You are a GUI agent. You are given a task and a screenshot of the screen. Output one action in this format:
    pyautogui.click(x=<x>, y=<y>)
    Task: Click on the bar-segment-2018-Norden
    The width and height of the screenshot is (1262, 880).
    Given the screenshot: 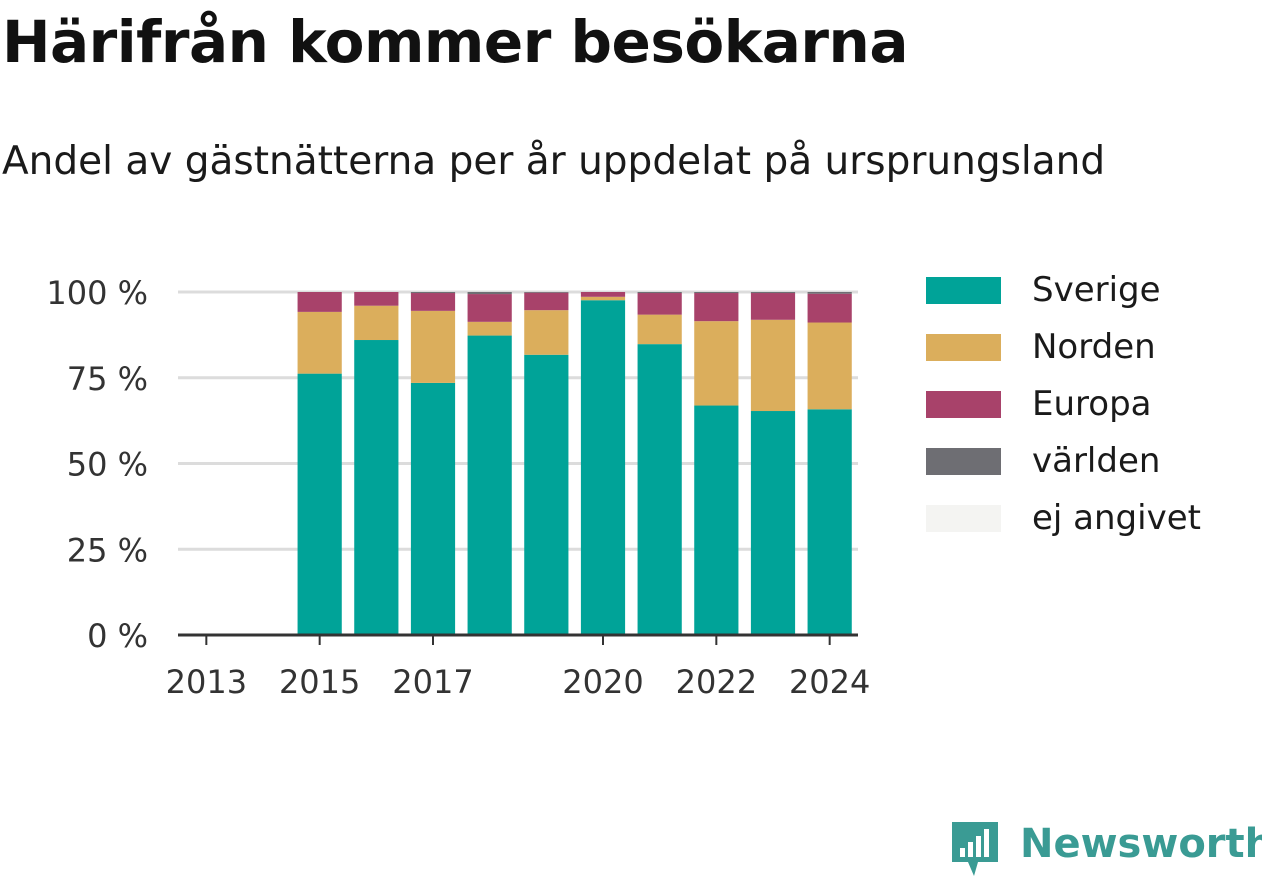 What is the action you would take?
    pyautogui.click(x=489, y=328)
    